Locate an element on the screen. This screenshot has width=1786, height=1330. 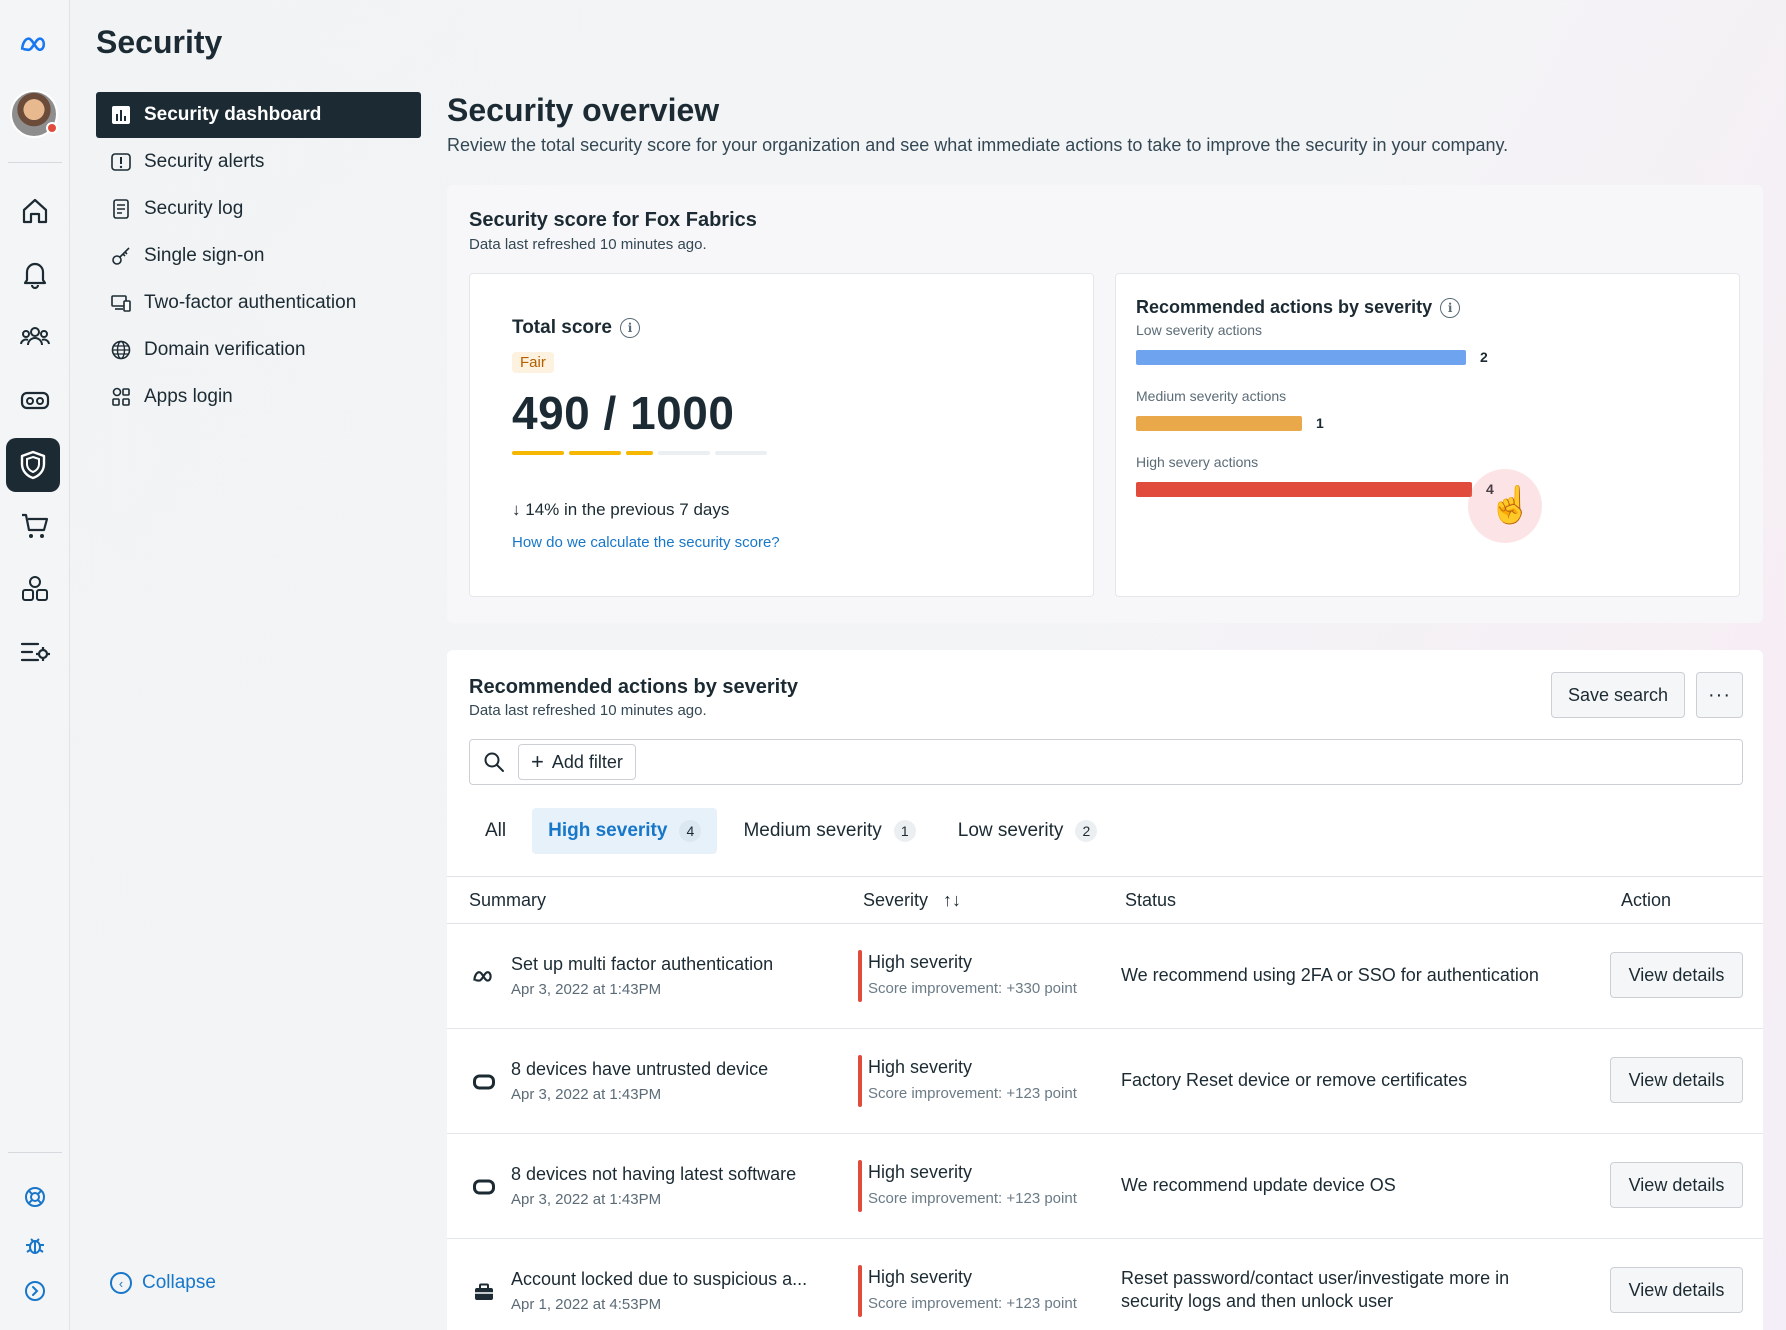
chart-icon is located at coordinates (121, 115).